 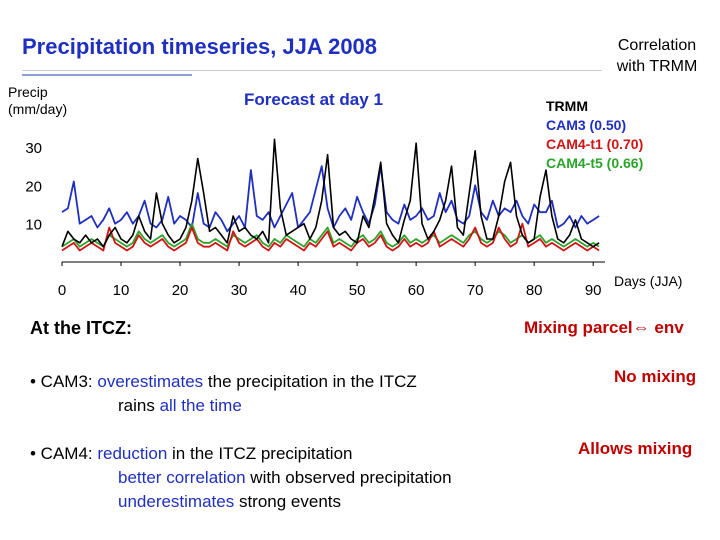 I want to click on x-tick-label: 80, so click(x=534, y=290).